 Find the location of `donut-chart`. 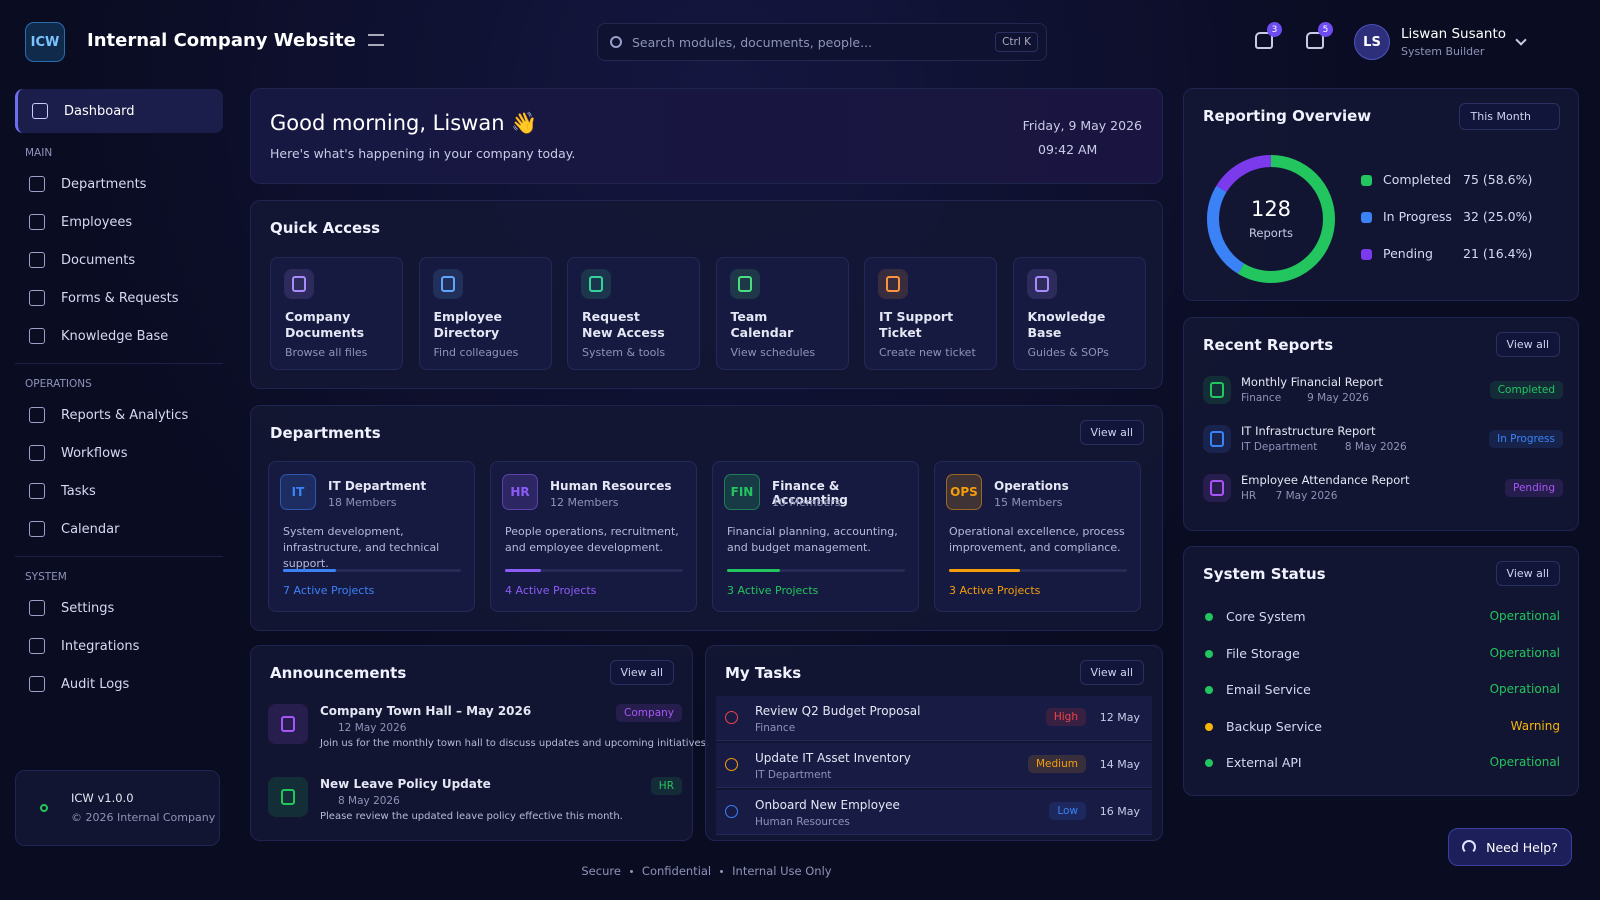

donut-chart is located at coordinates (1271, 219).